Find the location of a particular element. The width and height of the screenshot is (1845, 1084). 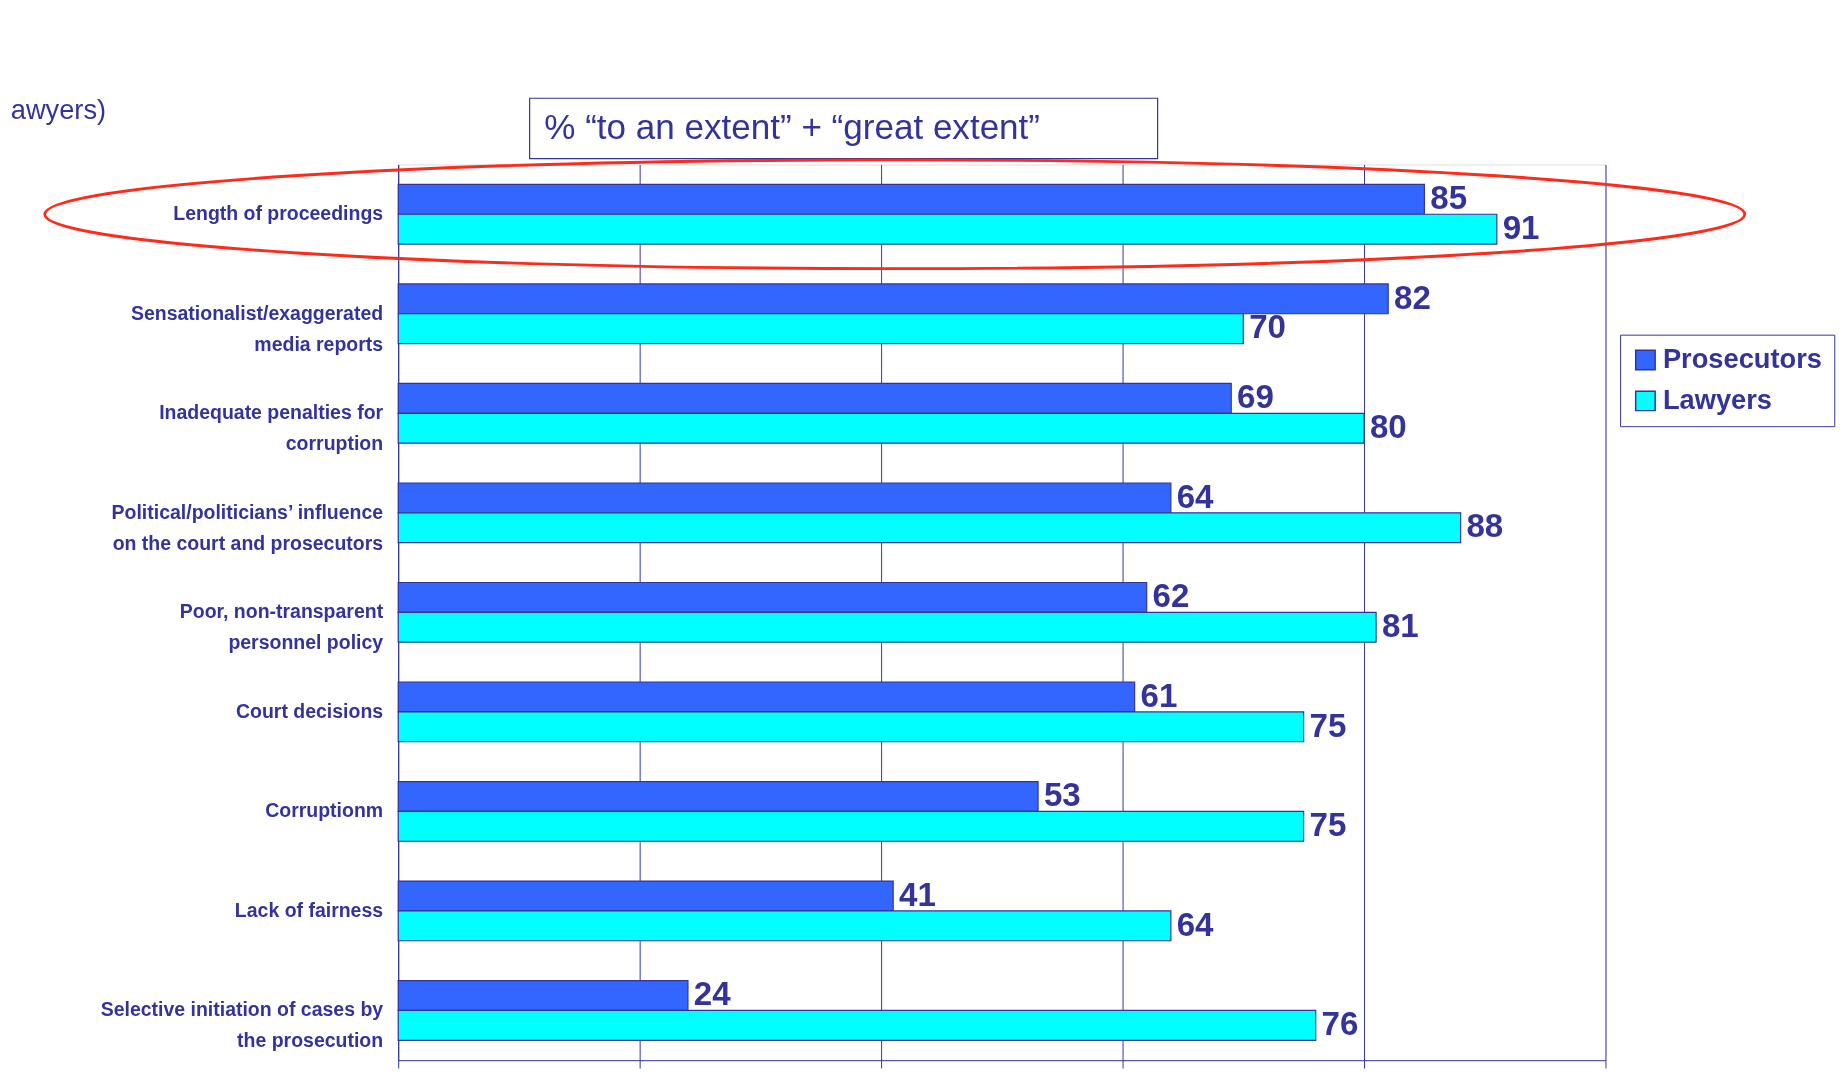

y-tick-label: Political/politicians’ influence on the court and prosecutors is located at coordinates (247, 527).